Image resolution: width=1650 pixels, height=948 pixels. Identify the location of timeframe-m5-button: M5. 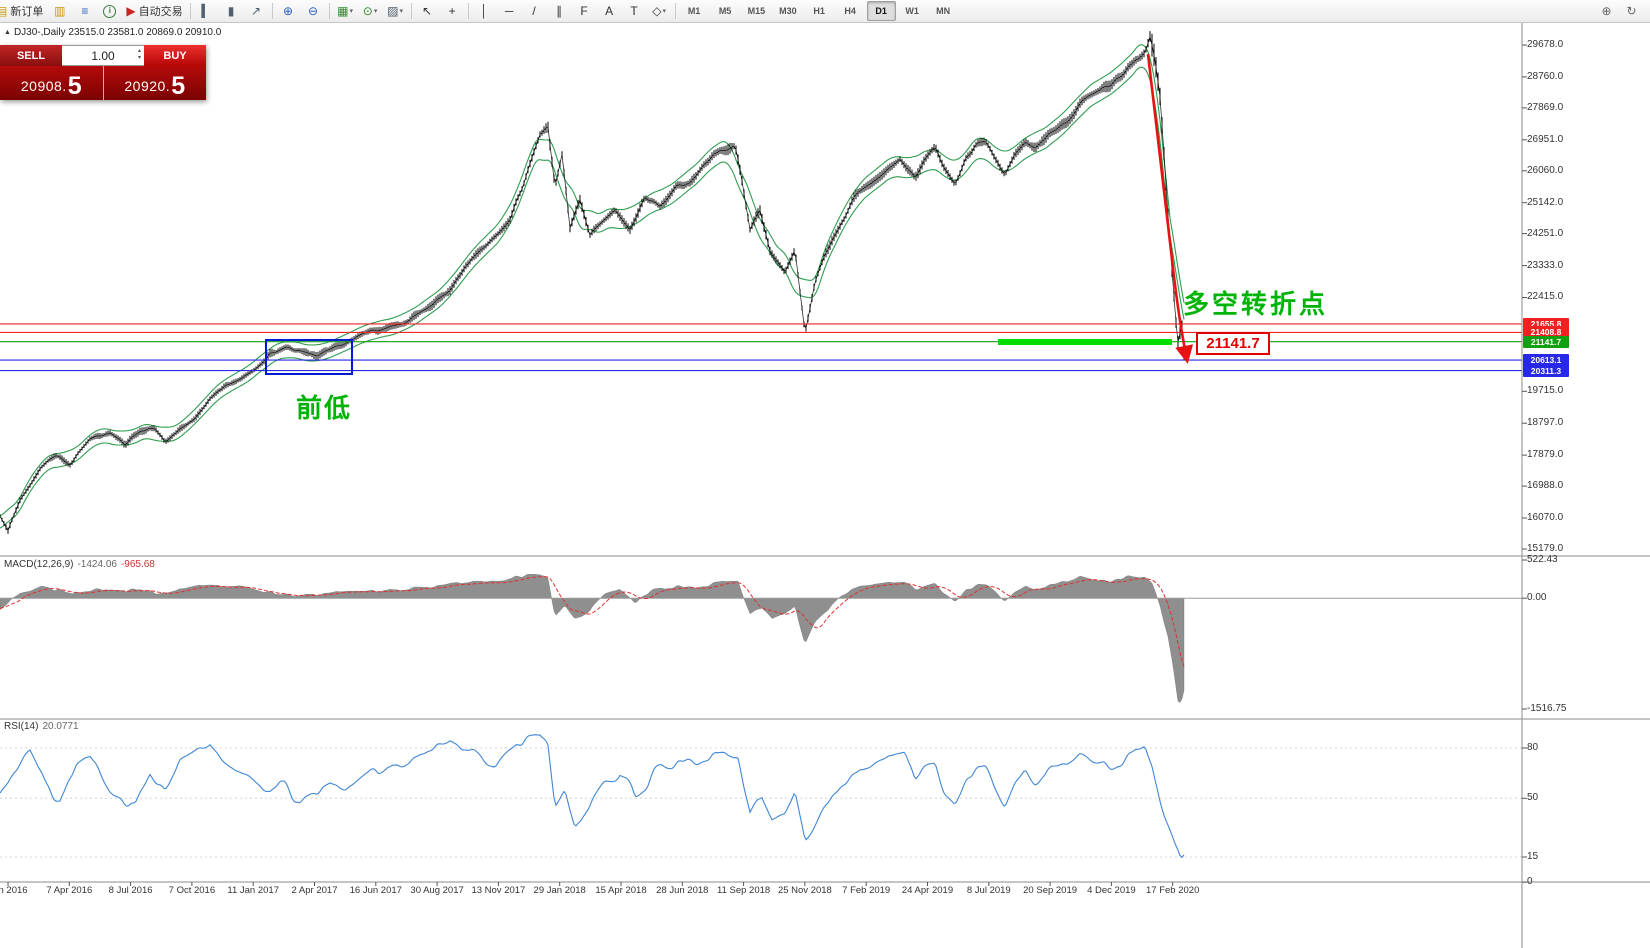
(725, 11).